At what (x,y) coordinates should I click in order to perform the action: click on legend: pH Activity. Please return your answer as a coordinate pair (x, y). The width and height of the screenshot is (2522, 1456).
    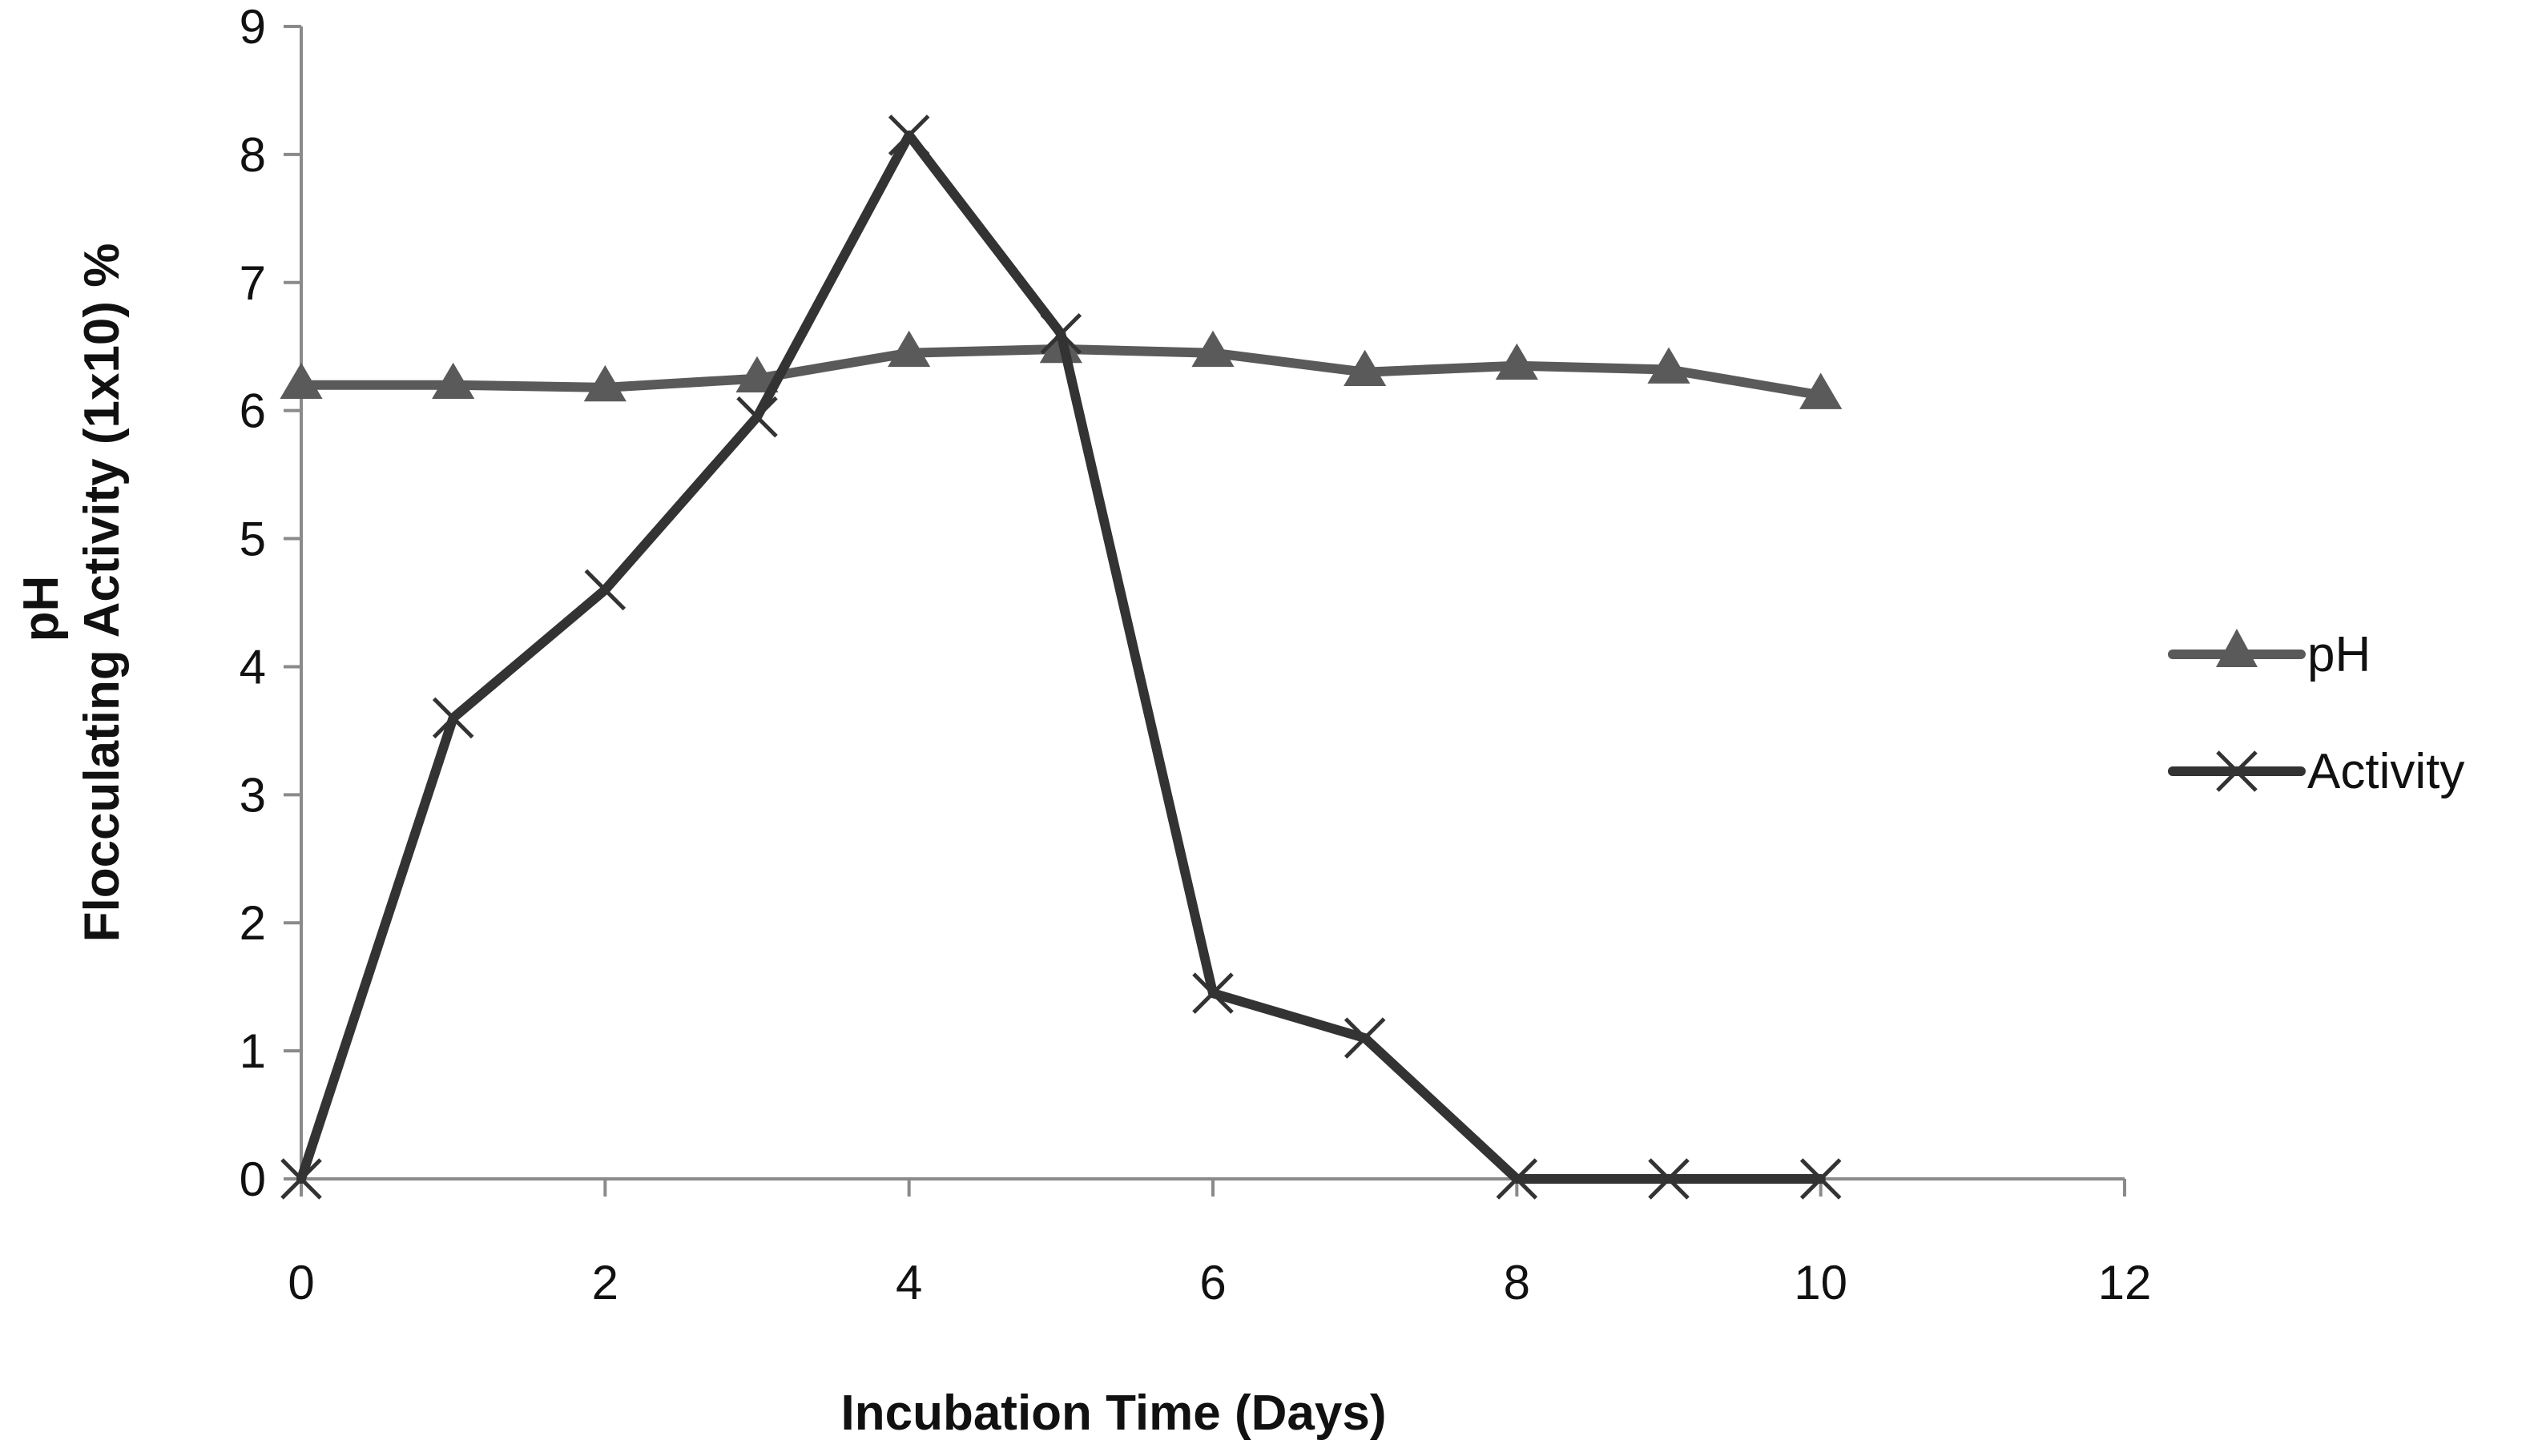
    Looking at the image, I should click on (2316, 713).